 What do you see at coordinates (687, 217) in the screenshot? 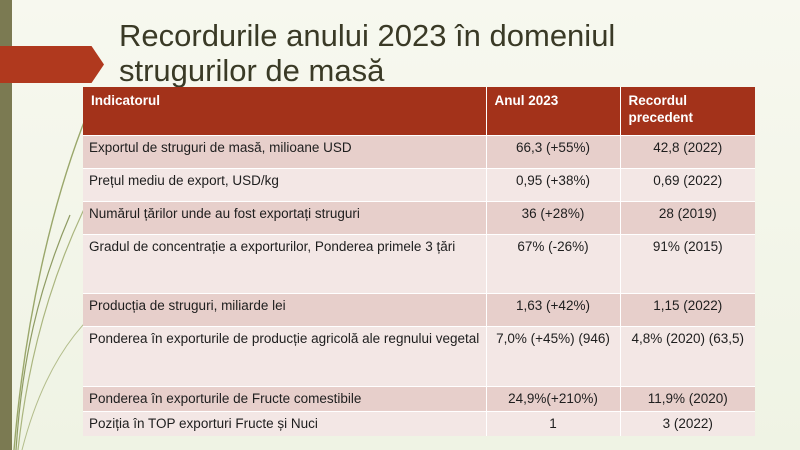
I see `previous-record-cell: 28 (2019)` at bounding box center [687, 217].